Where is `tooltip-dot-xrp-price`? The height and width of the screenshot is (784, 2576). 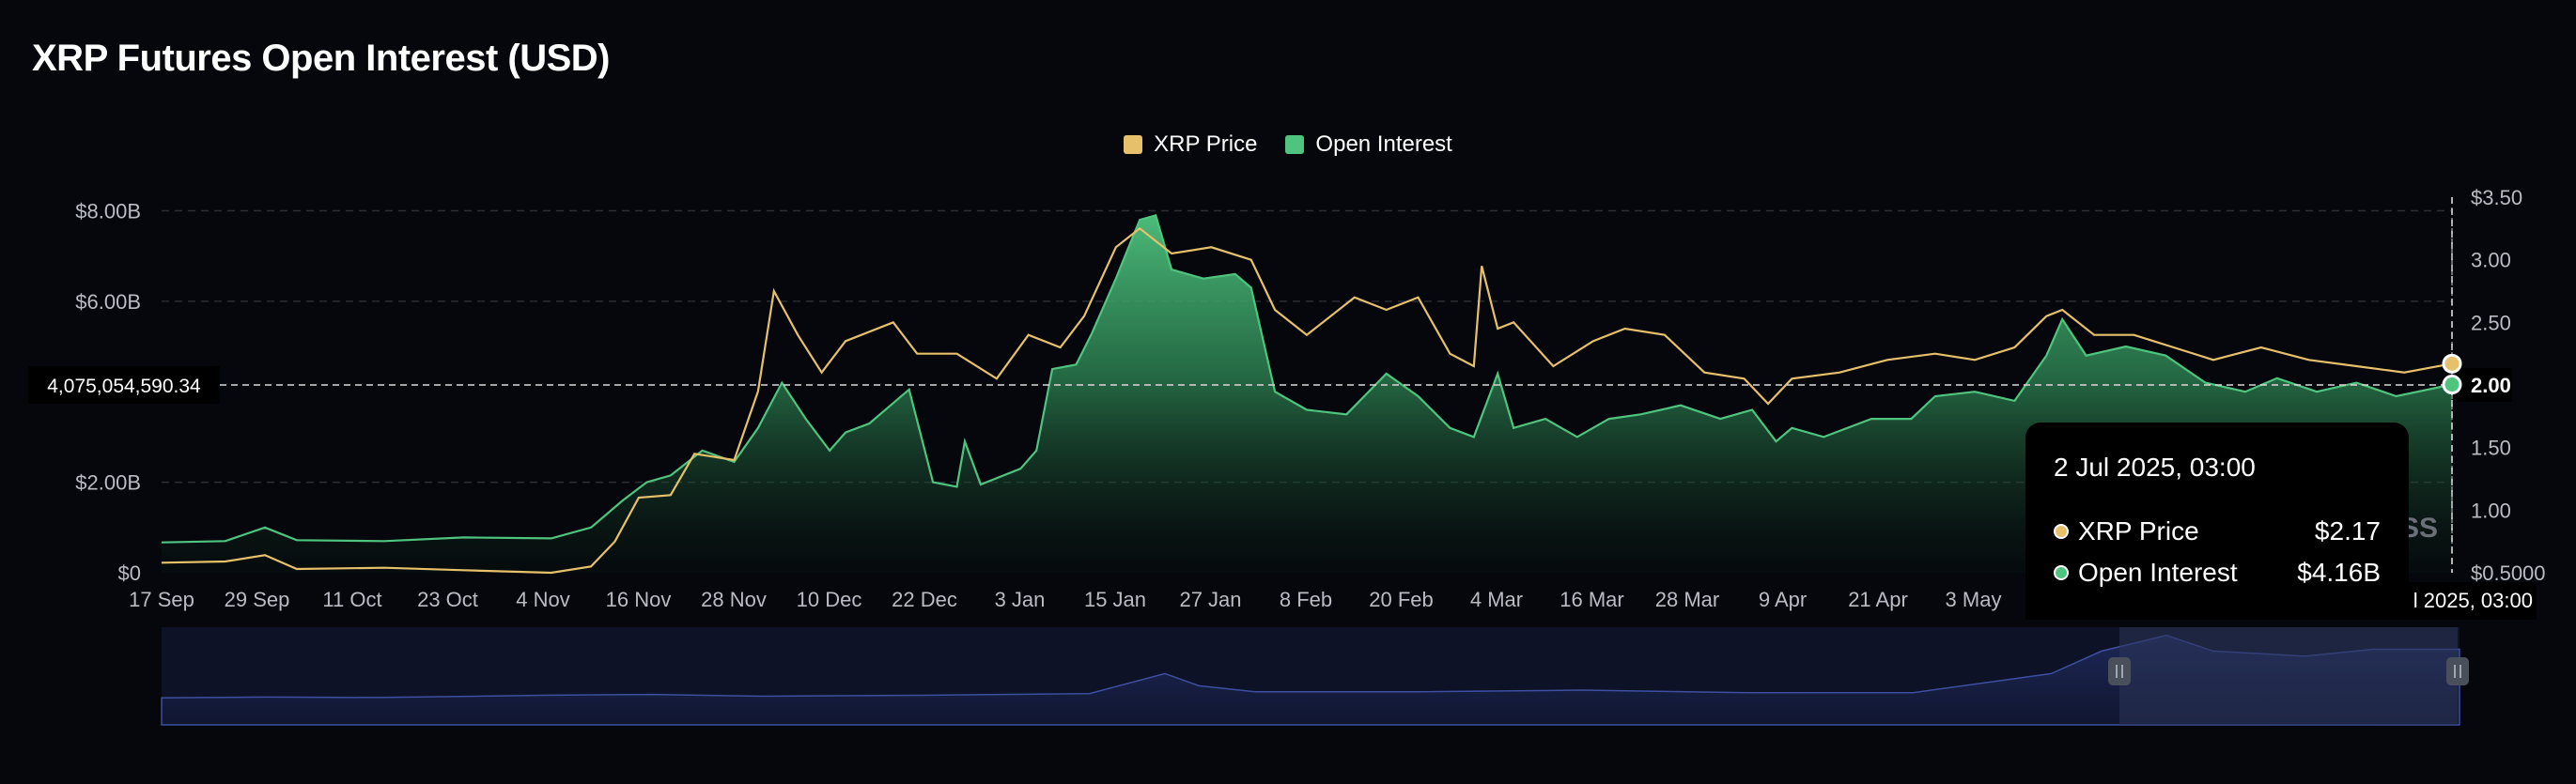 tooltip-dot-xrp-price is located at coordinates (2062, 531).